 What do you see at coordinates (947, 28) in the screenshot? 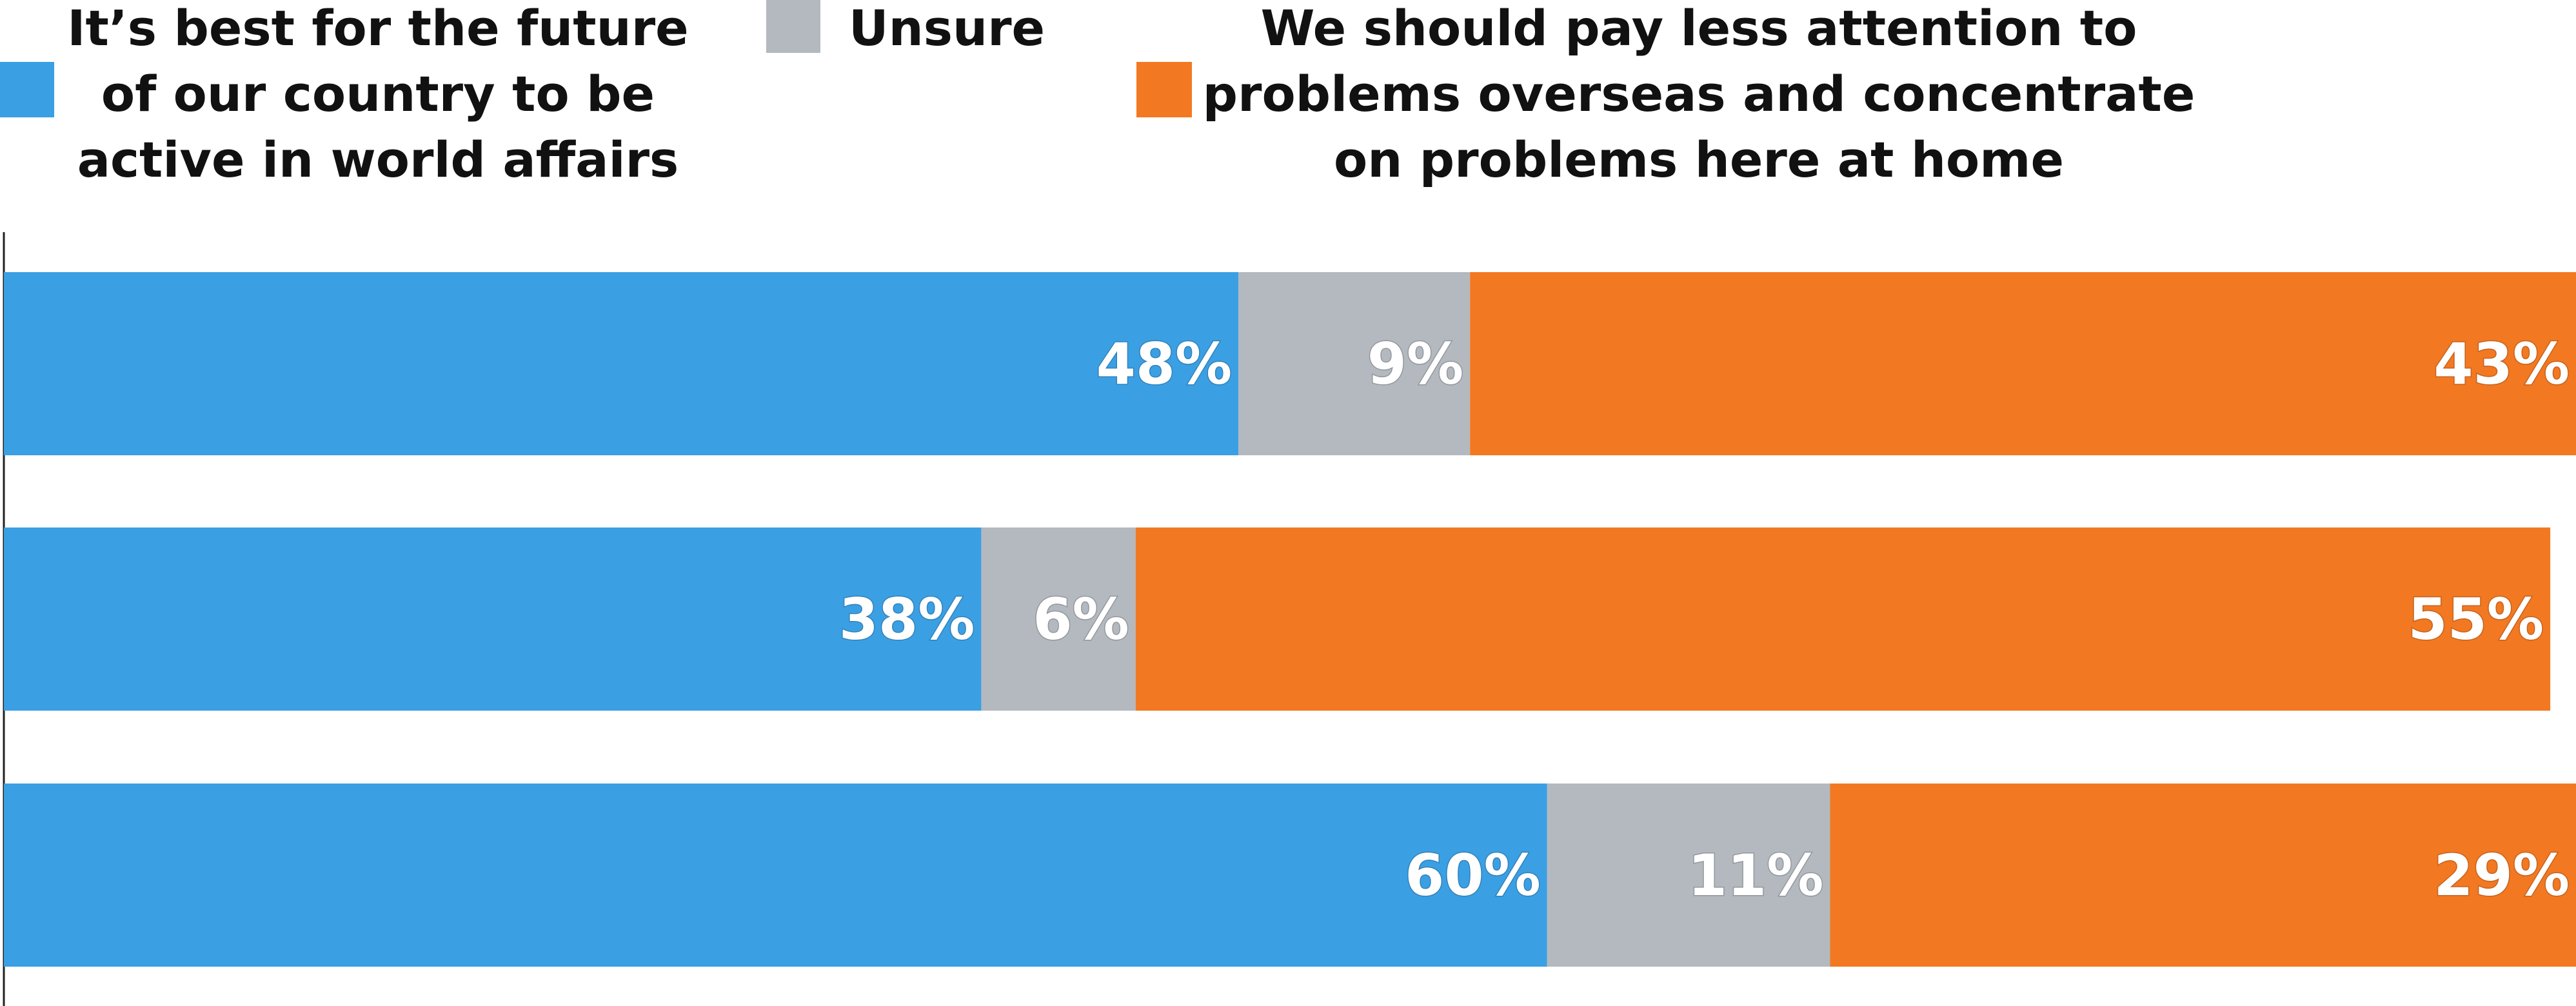
I see `legend-label: Unsure` at bounding box center [947, 28].